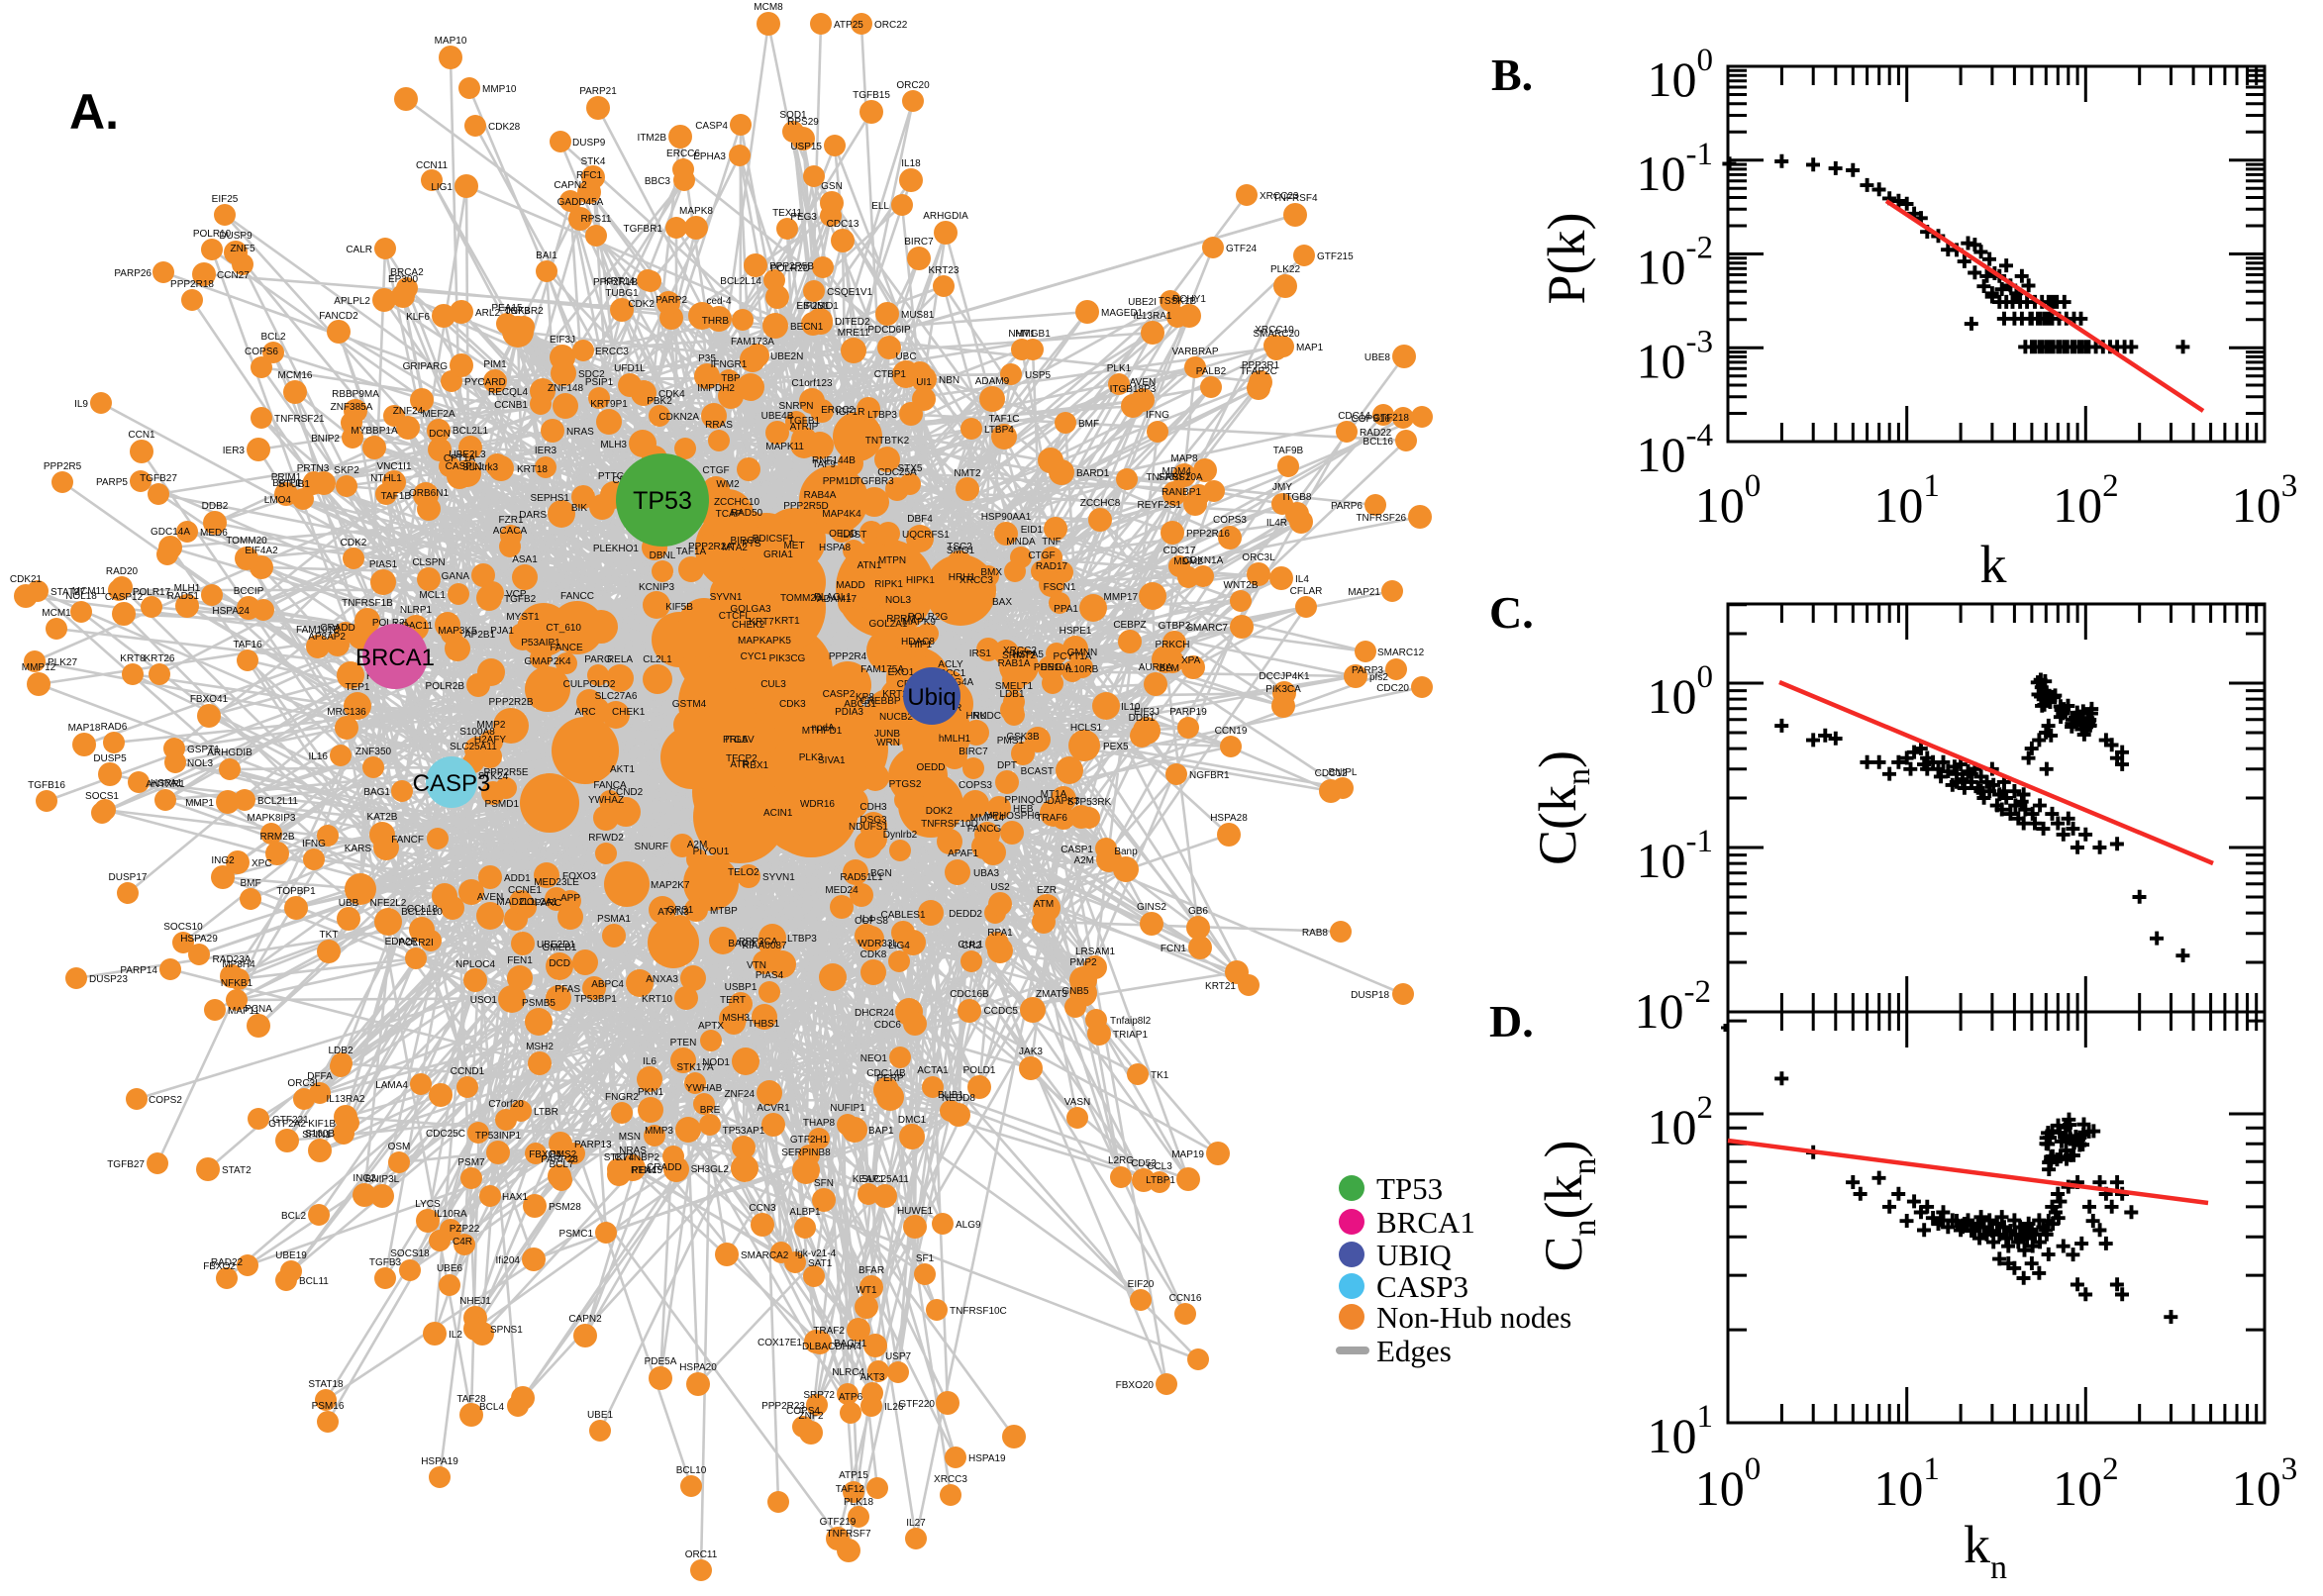  I want to click on svg-text: CDC6, so click(888, 1025).